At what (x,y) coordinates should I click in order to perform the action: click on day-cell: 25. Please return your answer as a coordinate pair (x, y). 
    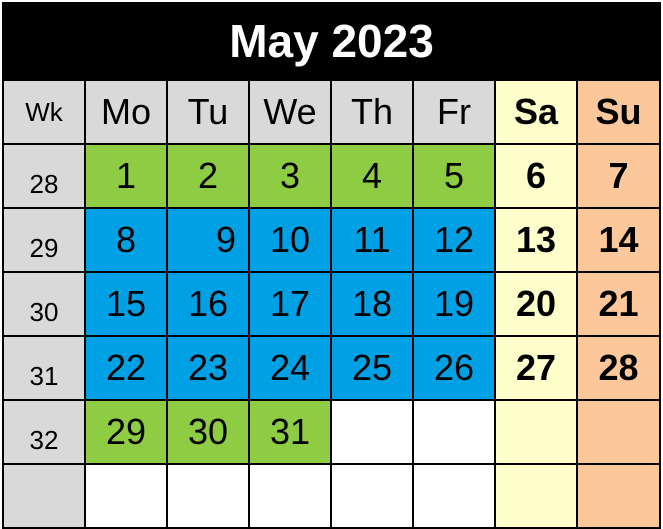
    Looking at the image, I should click on (373, 369).